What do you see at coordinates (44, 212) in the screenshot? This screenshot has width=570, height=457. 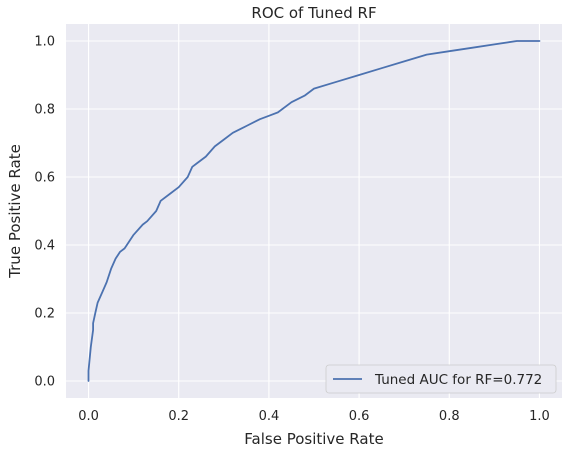 I see `y-tick-labels: 0.0 0.2 0.4 0.6 0.8 1.0` at bounding box center [44, 212].